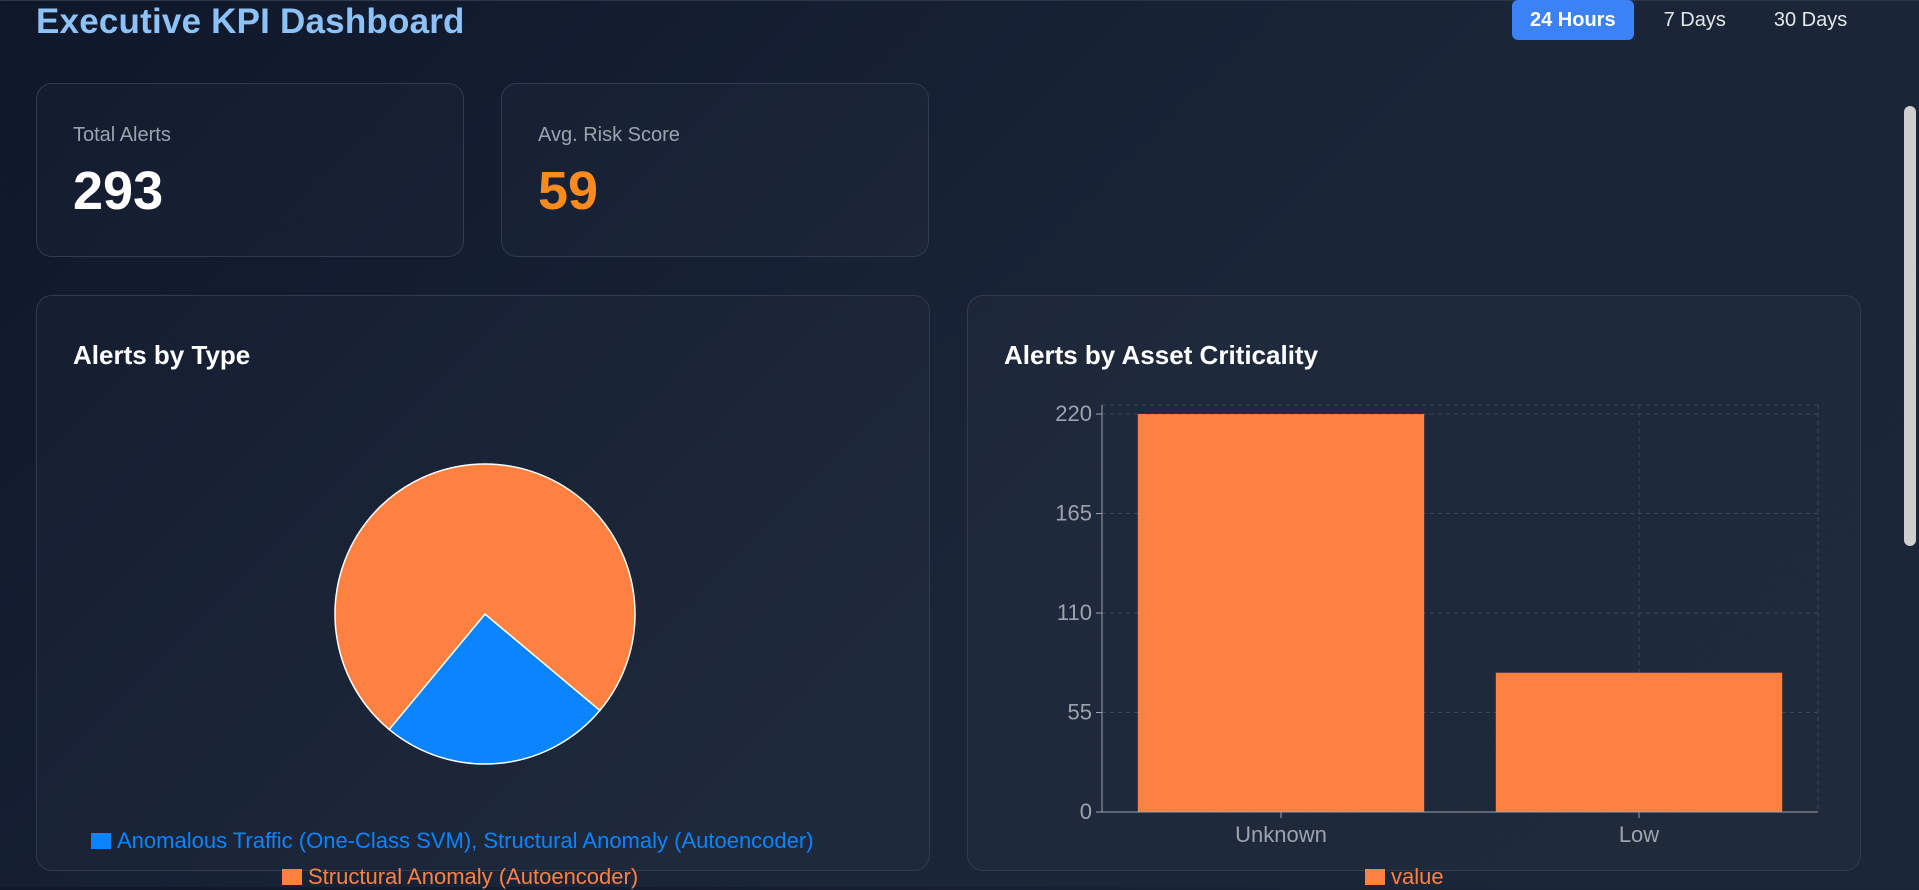  I want to click on y-tick-label: 0, so click(1086, 811).